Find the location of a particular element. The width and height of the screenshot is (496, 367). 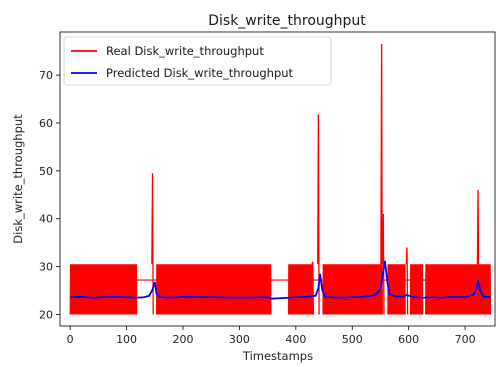

x-tick-label-3: 300 is located at coordinates (239, 339).